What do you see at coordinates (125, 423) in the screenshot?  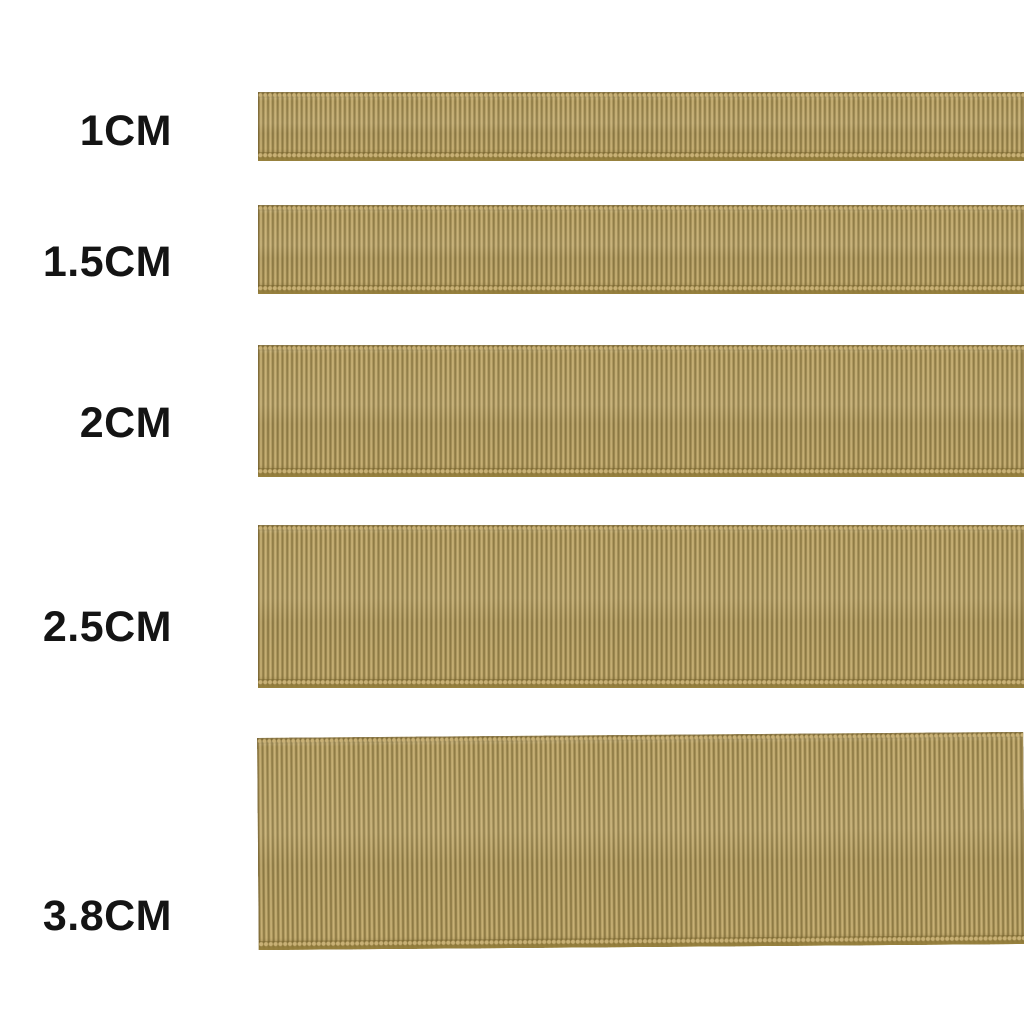 I see `size-label-2cm: 2CM` at bounding box center [125, 423].